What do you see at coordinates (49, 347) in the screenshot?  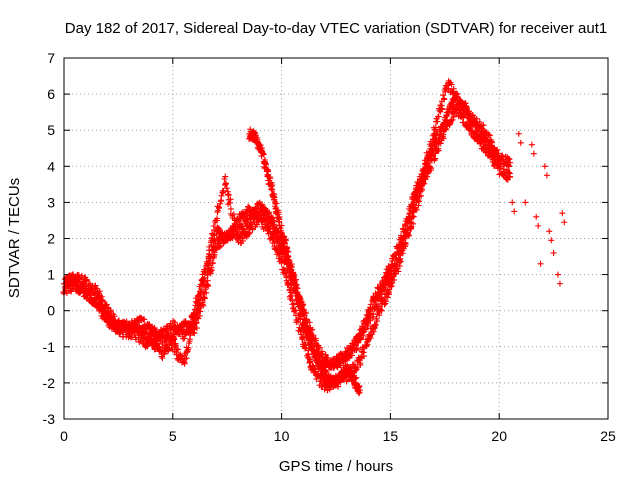 I see `y-tick-label: -1` at bounding box center [49, 347].